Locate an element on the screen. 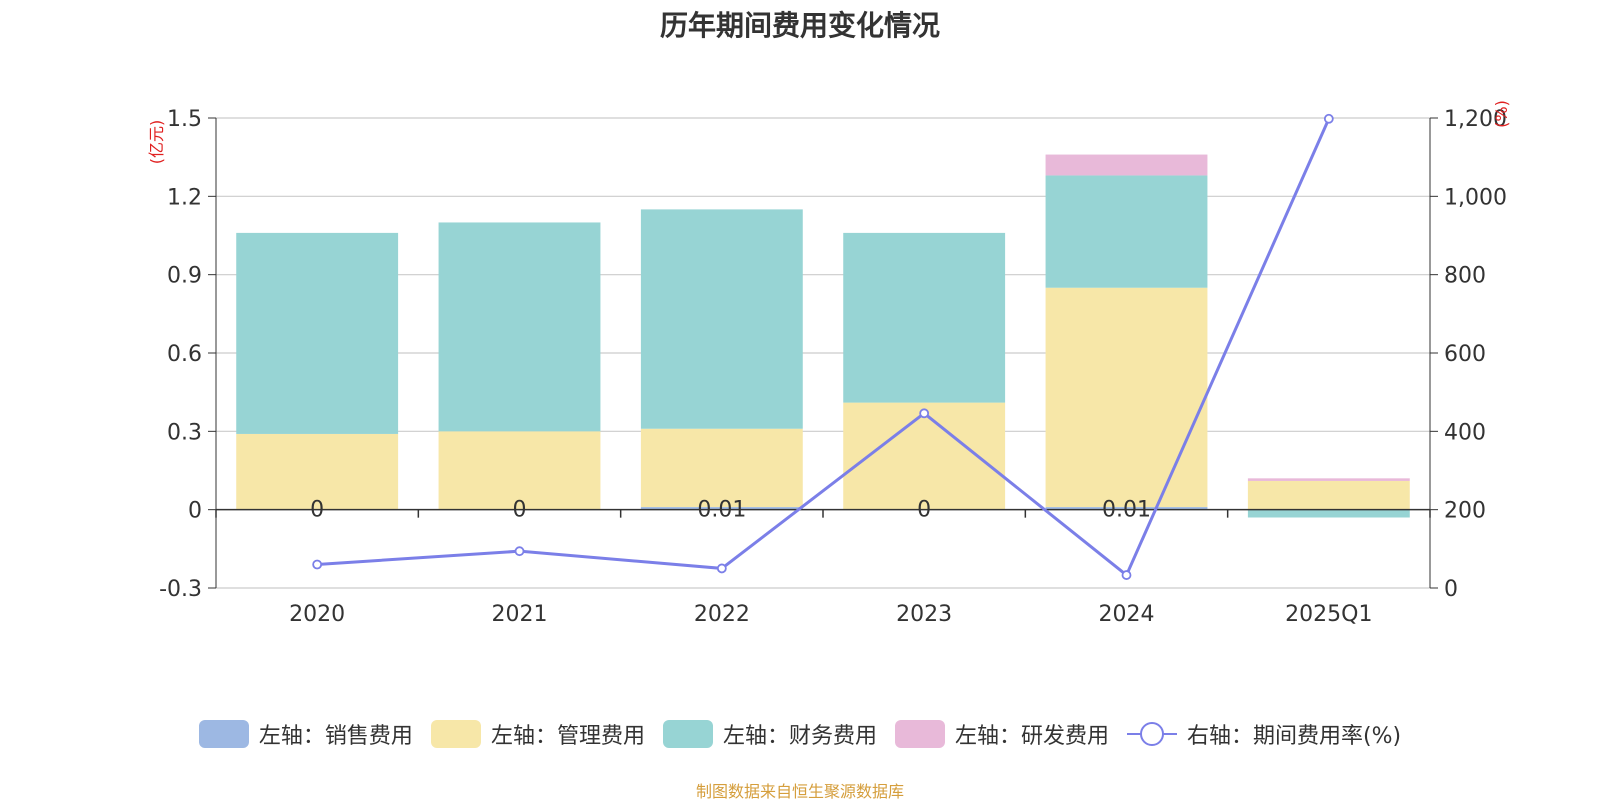 The width and height of the screenshot is (1600, 802). category-label: 2021 is located at coordinates (520, 614).